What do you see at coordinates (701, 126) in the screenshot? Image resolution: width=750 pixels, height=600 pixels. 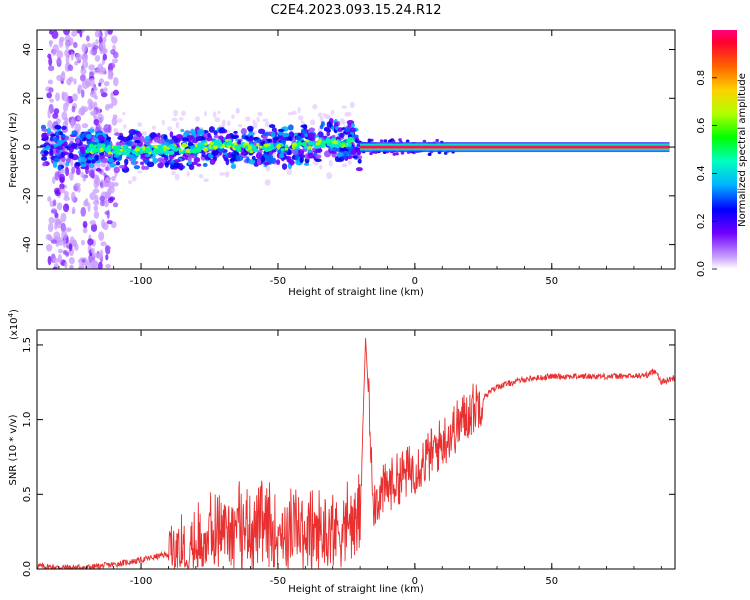 I see `colorbar-tick-label: 0.6` at bounding box center [701, 126].